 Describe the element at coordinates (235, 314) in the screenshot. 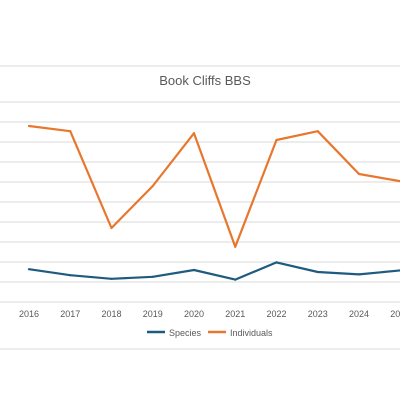

I see `x-tick-label: 2021` at that location.